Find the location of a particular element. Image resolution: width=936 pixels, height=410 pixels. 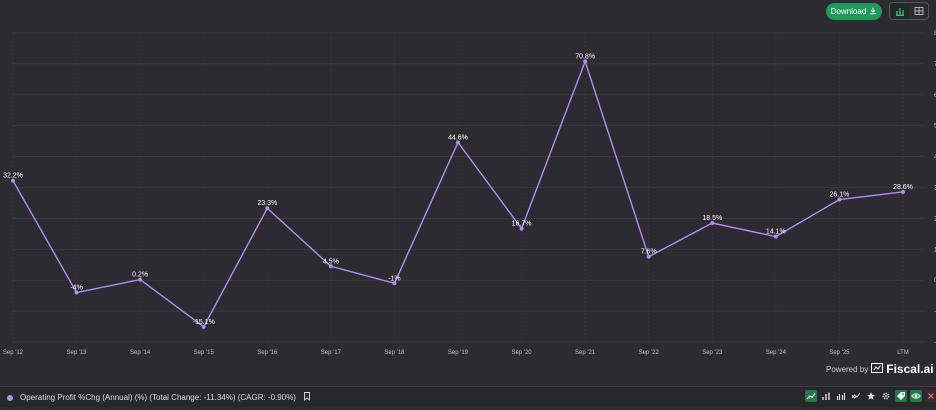

data-label: 23.3% is located at coordinates (267, 203).